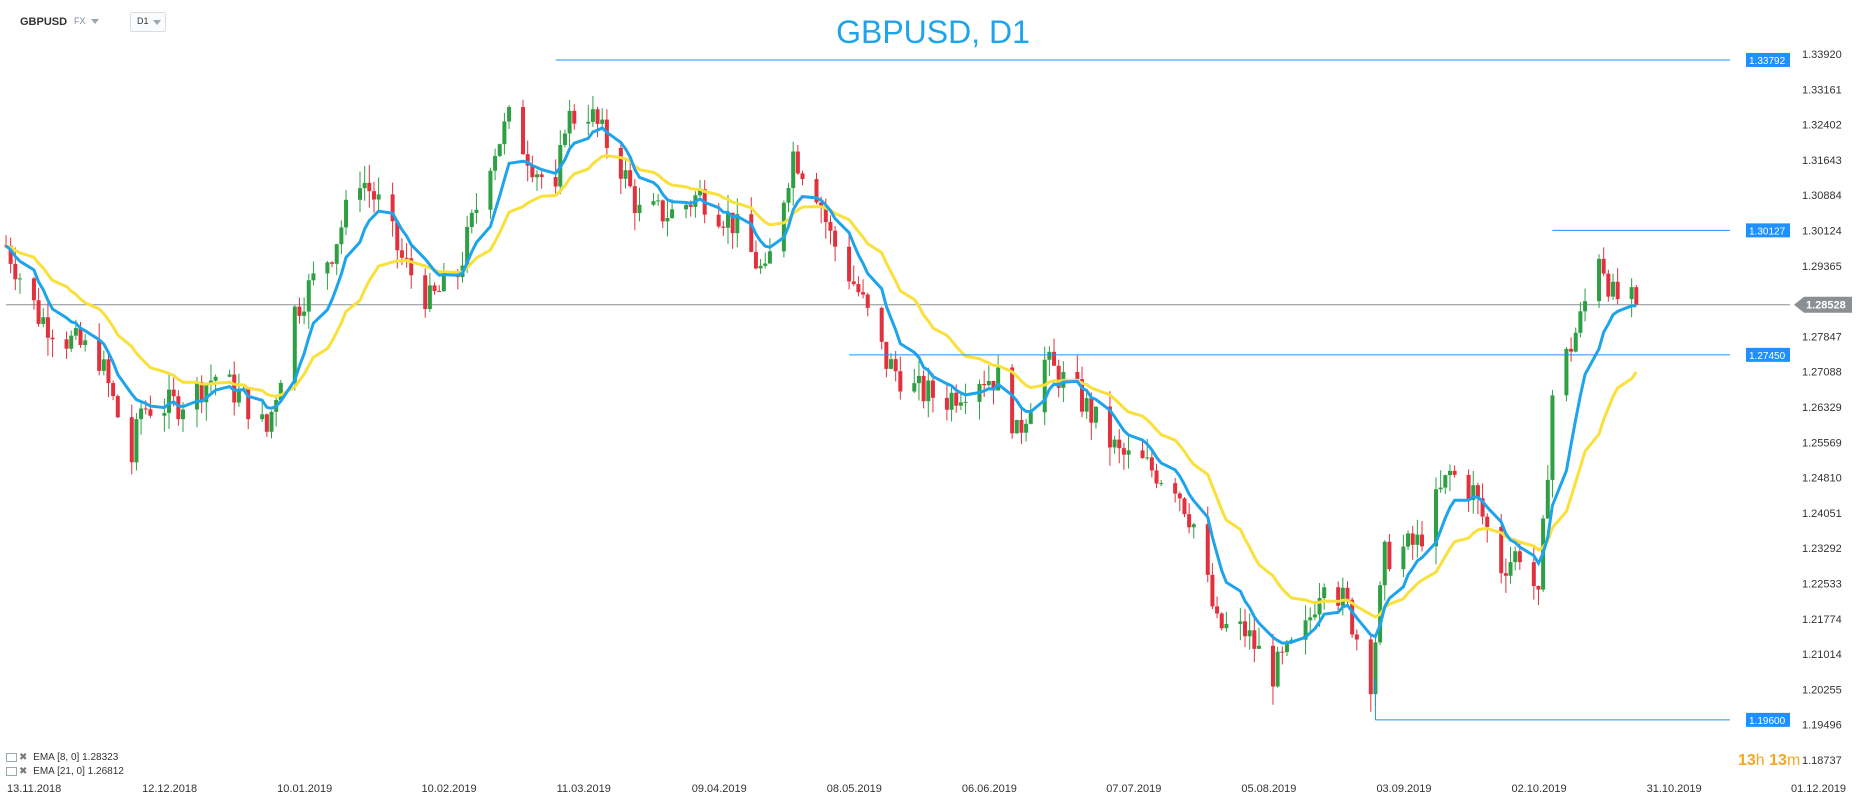 This screenshot has width=1866, height=805. Describe the element at coordinates (148, 22) in the screenshot. I see `timeframe-dropdown: D1` at that location.